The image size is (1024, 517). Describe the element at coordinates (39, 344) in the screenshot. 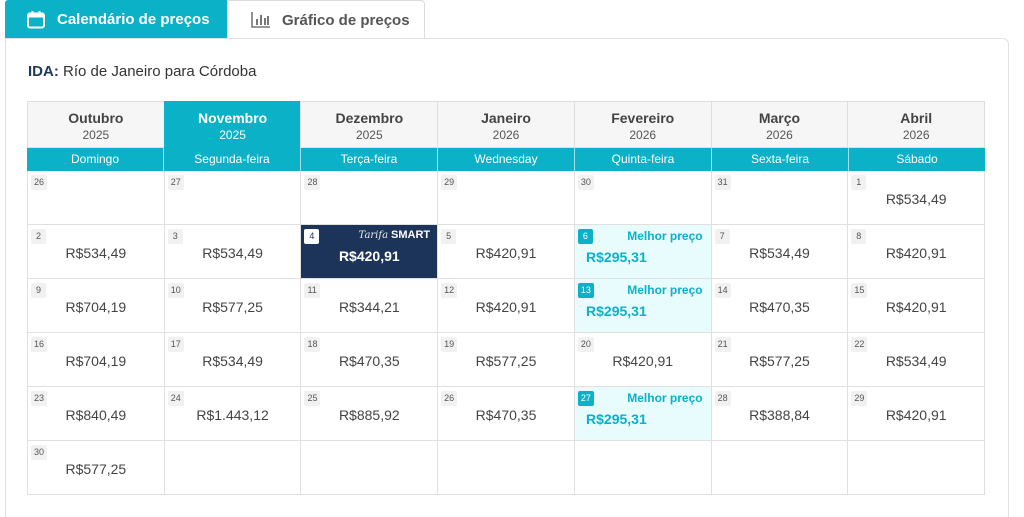

I see `day-number: 16` at that location.